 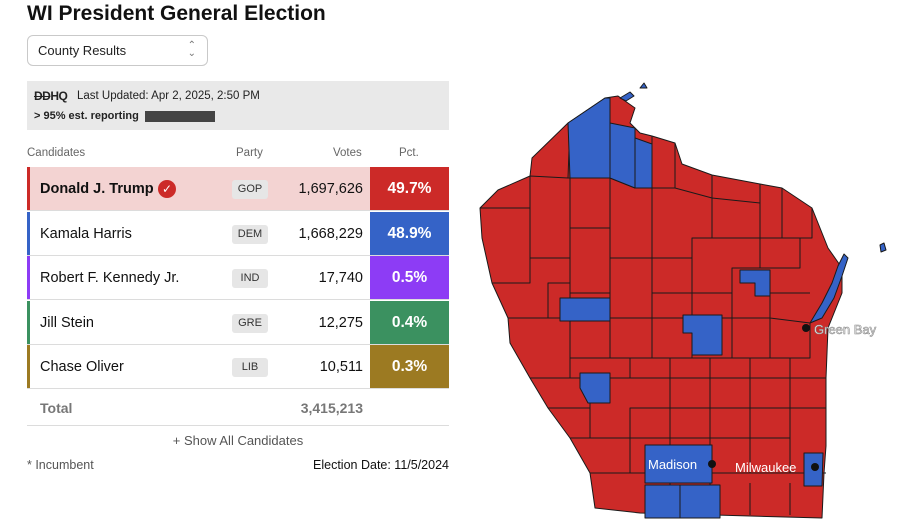 I want to click on candidate-pct: 0.4%, so click(x=409, y=322).